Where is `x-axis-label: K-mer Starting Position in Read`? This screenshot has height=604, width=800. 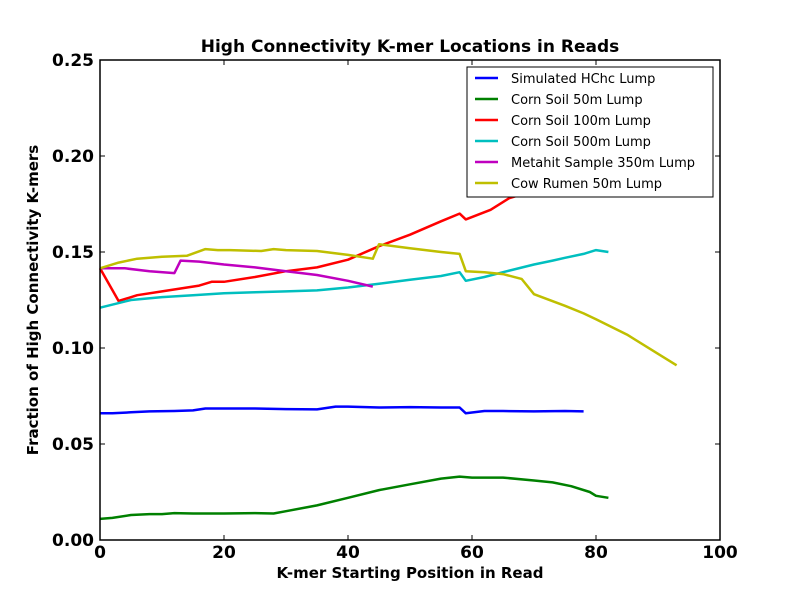 x-axis-label: K-mer Starting Position in Read is located at coordinates (410, 573).